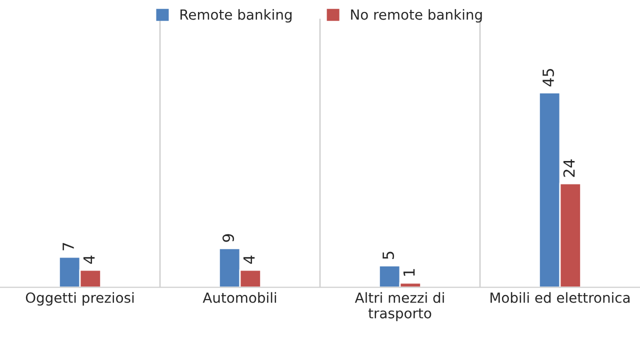 The height and width of the screenshot is (340, 640). Describe the element at coordinates (409, 272) in the screenshot. I see `data-label: 1` at that location.